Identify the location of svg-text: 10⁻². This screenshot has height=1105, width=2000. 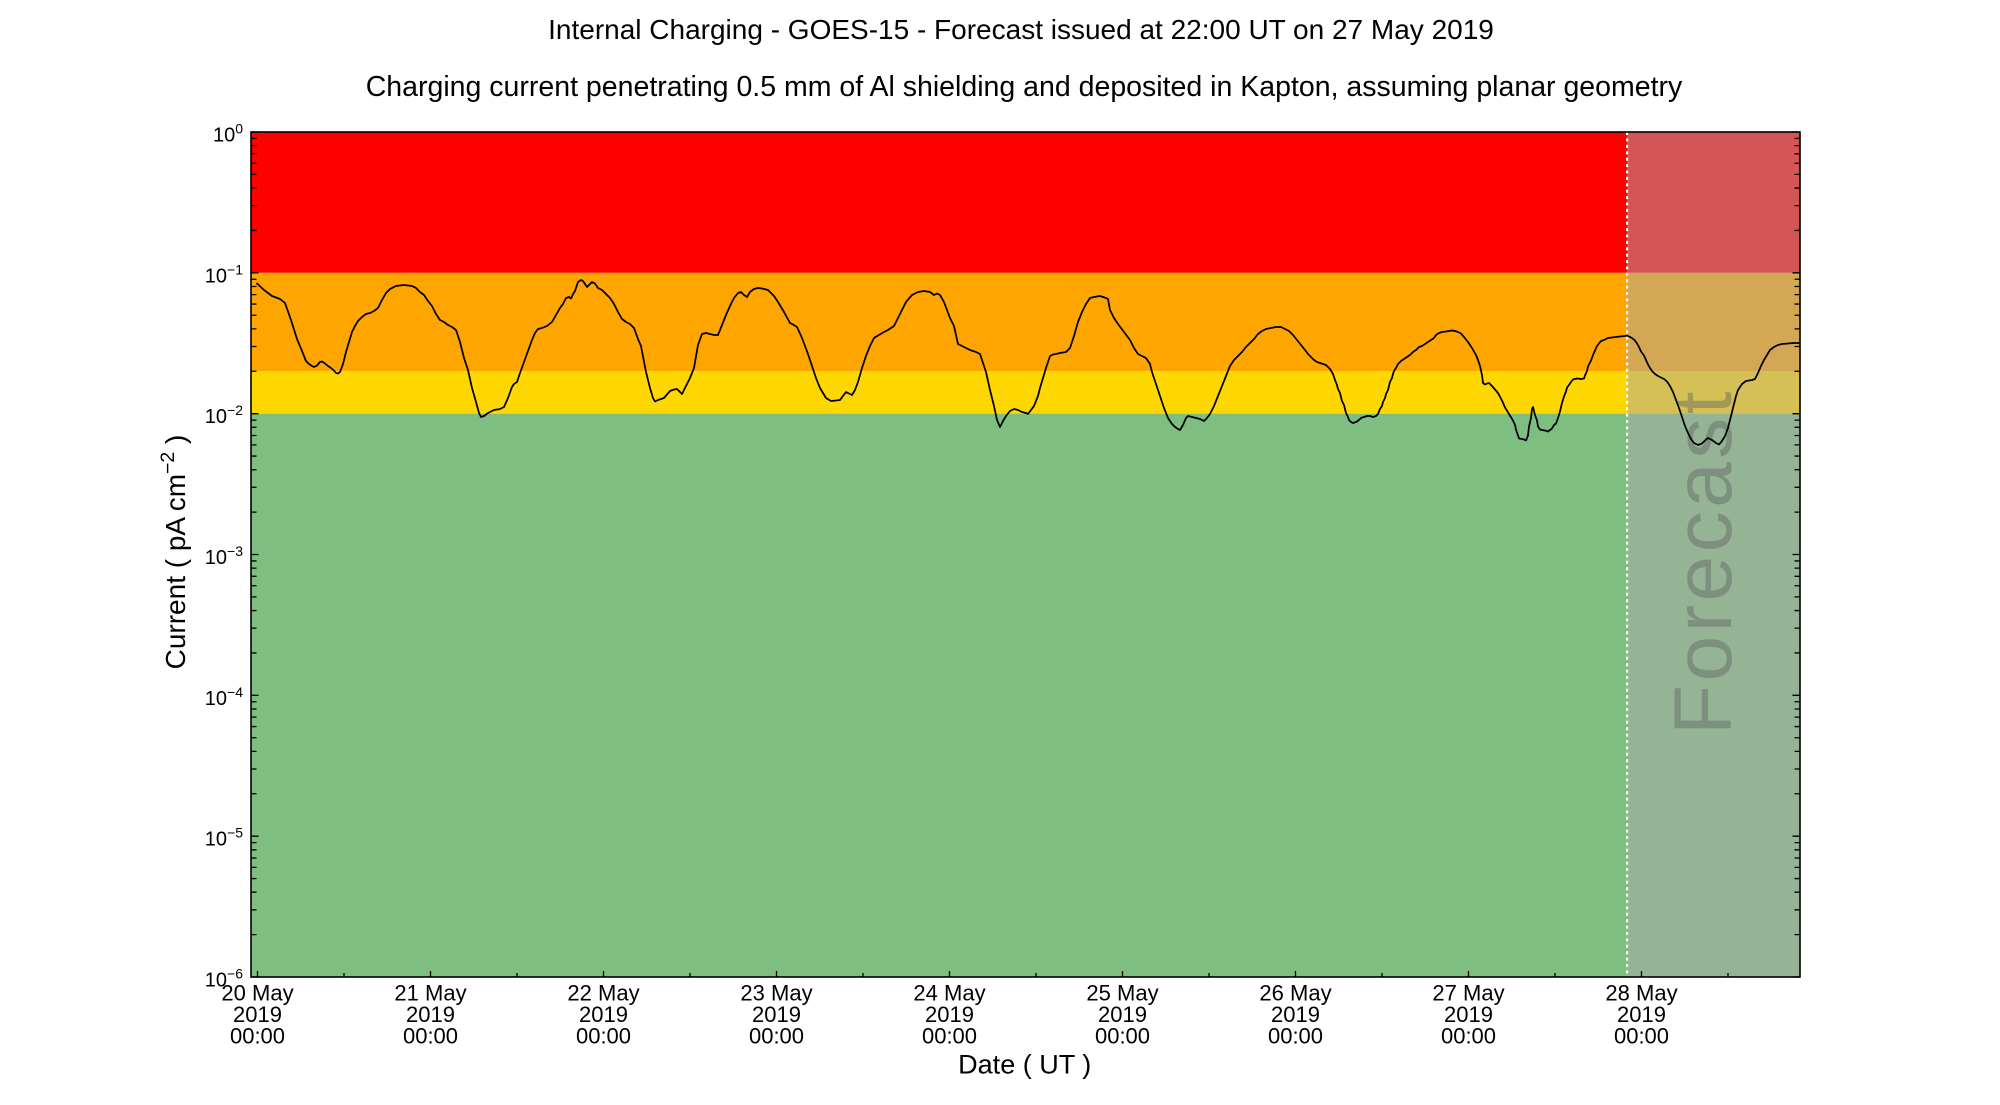
(224, 415).